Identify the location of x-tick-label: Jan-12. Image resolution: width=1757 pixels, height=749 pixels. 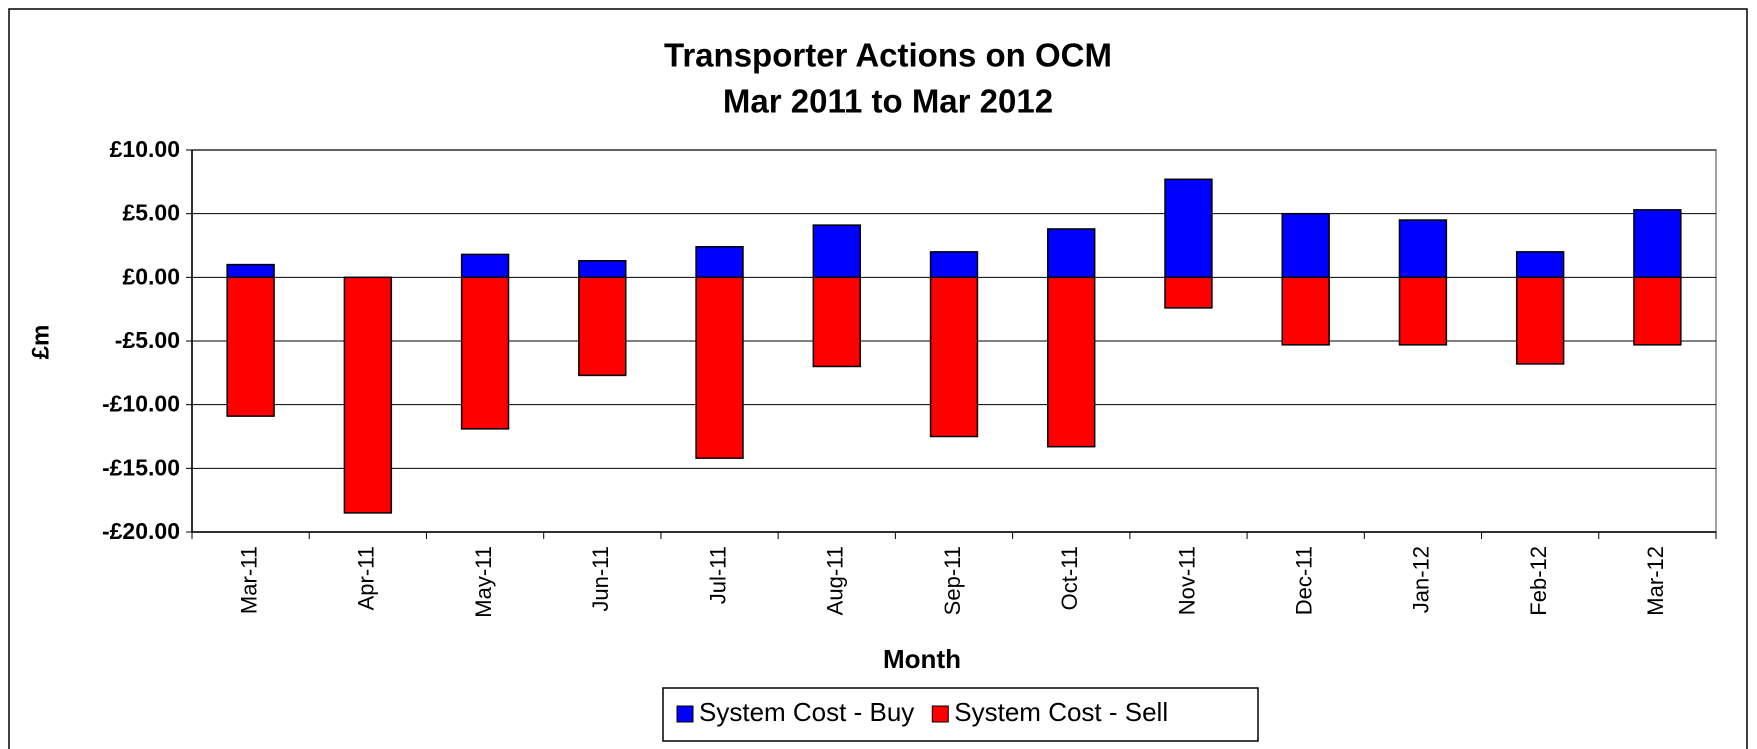
(1421, 579).